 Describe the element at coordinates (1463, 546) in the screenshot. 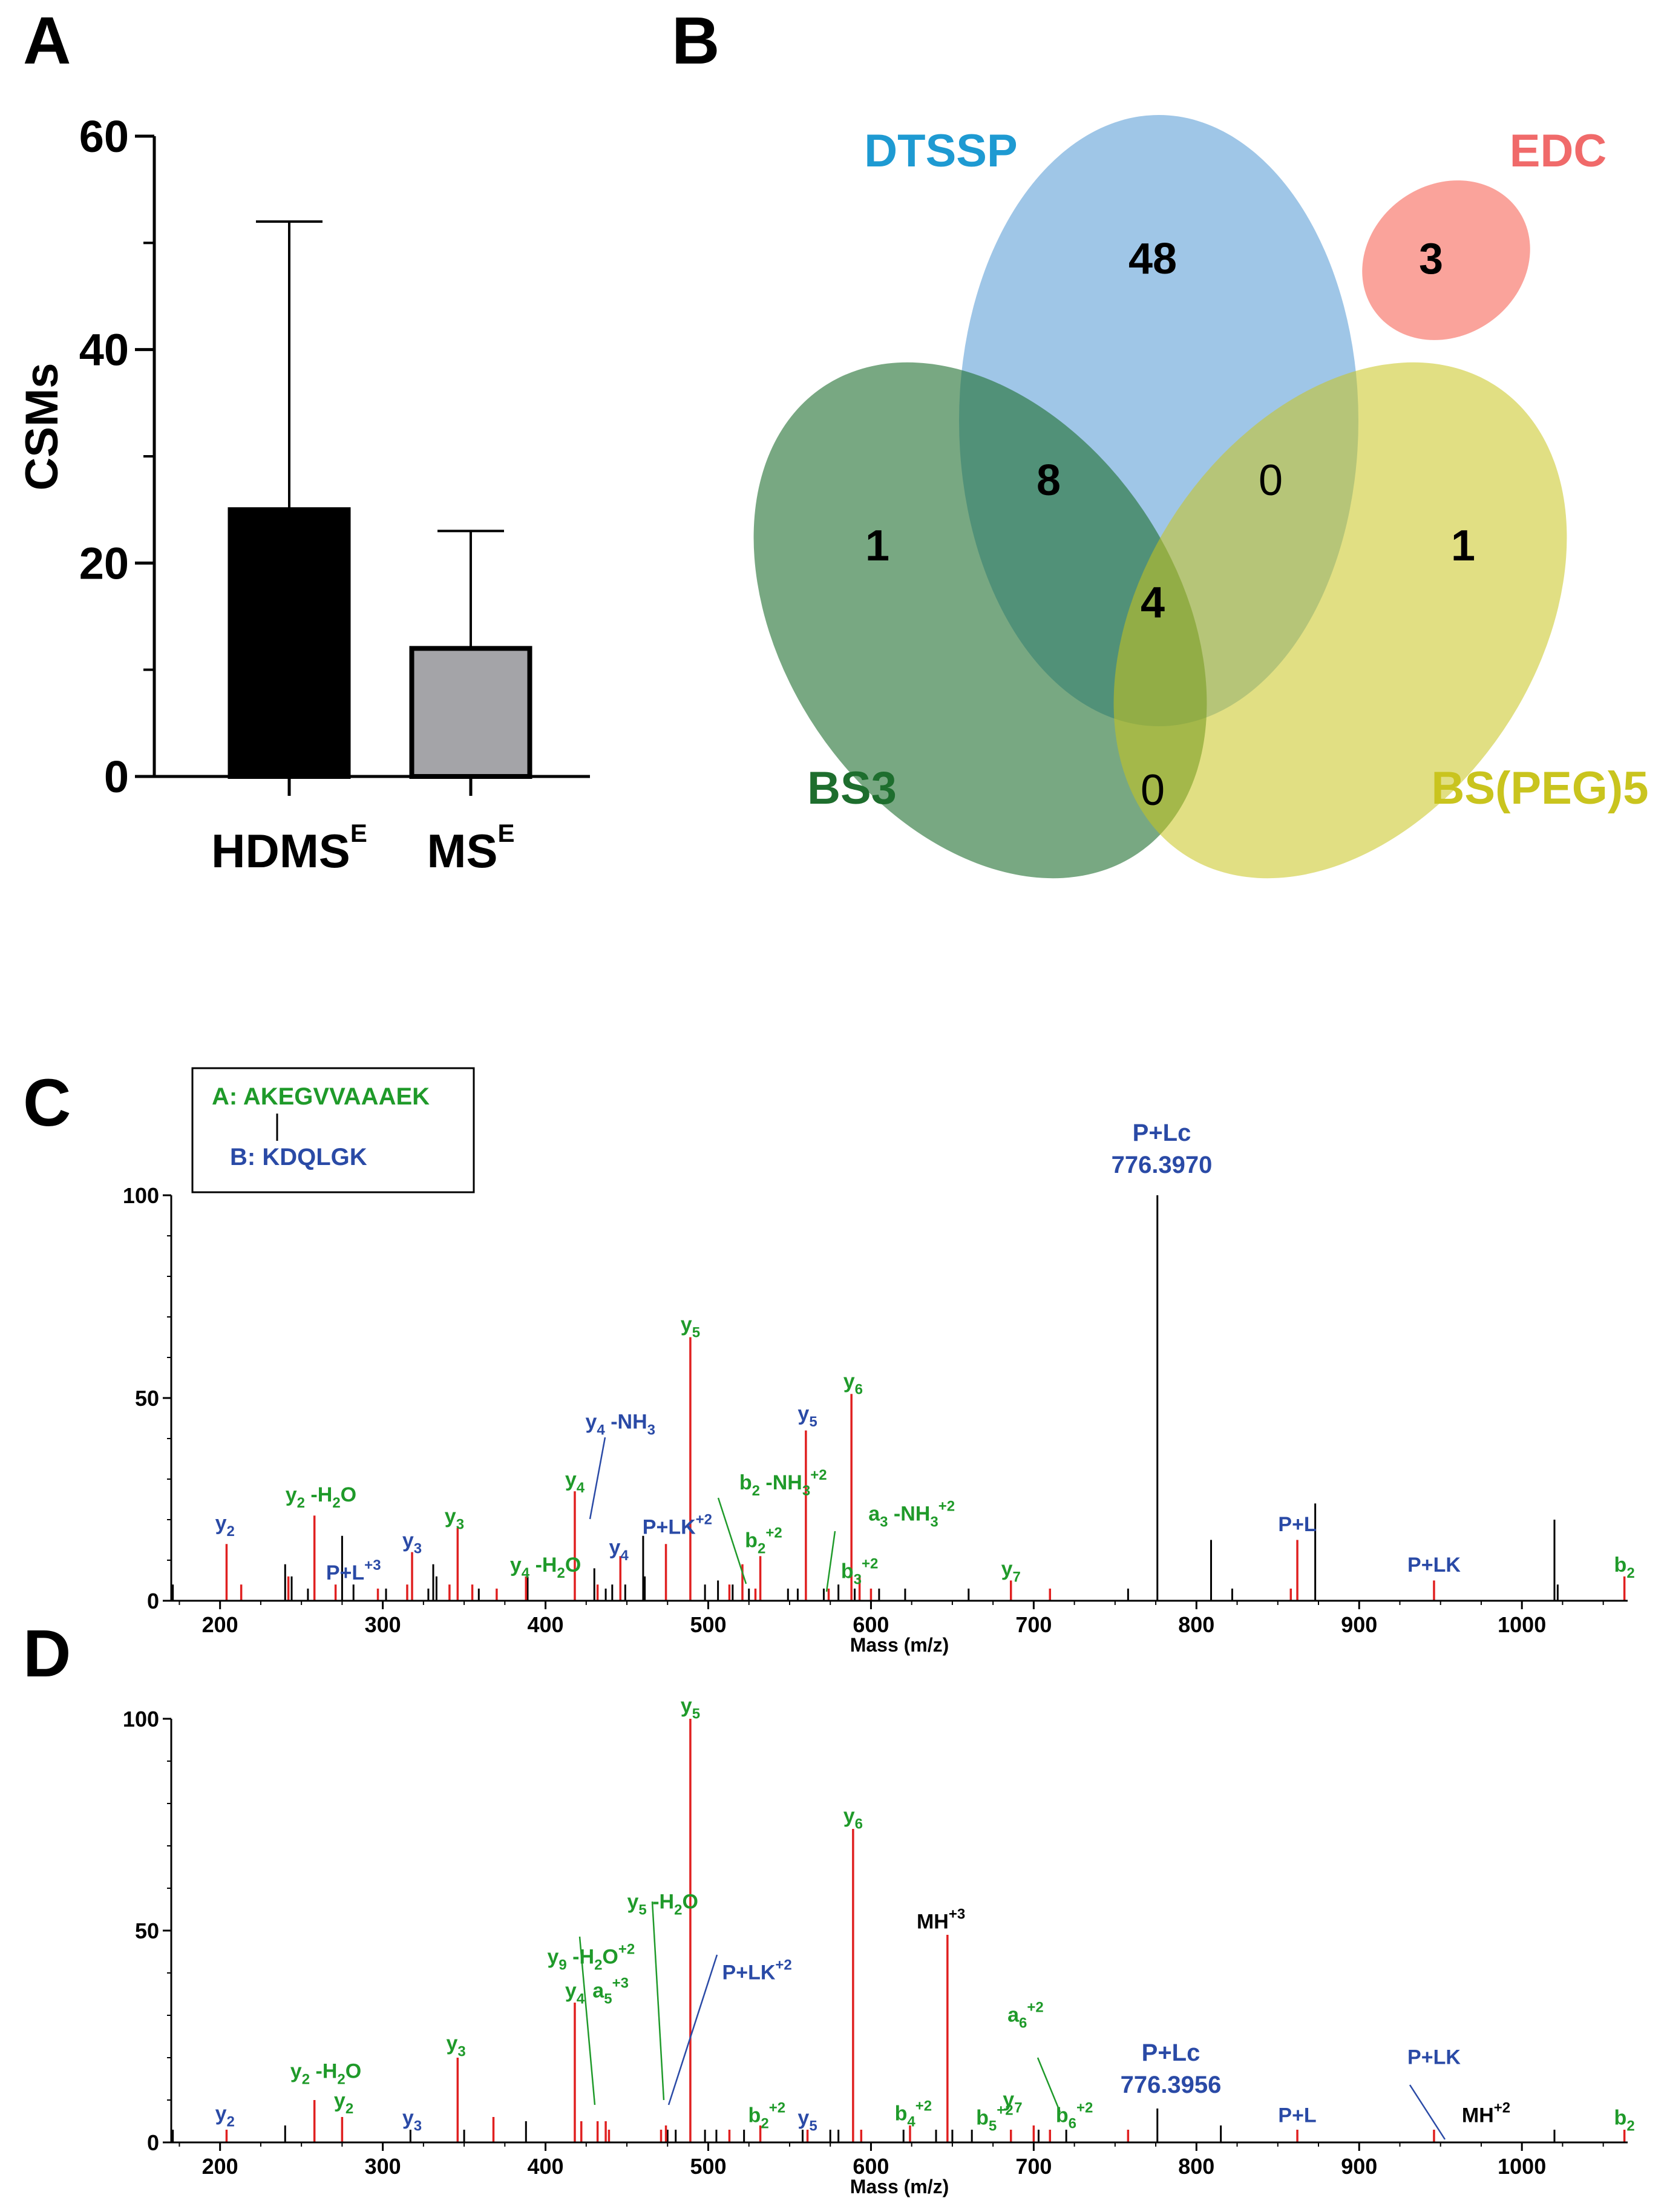

I see `venn-count-bspeg-only: 1` at that location.